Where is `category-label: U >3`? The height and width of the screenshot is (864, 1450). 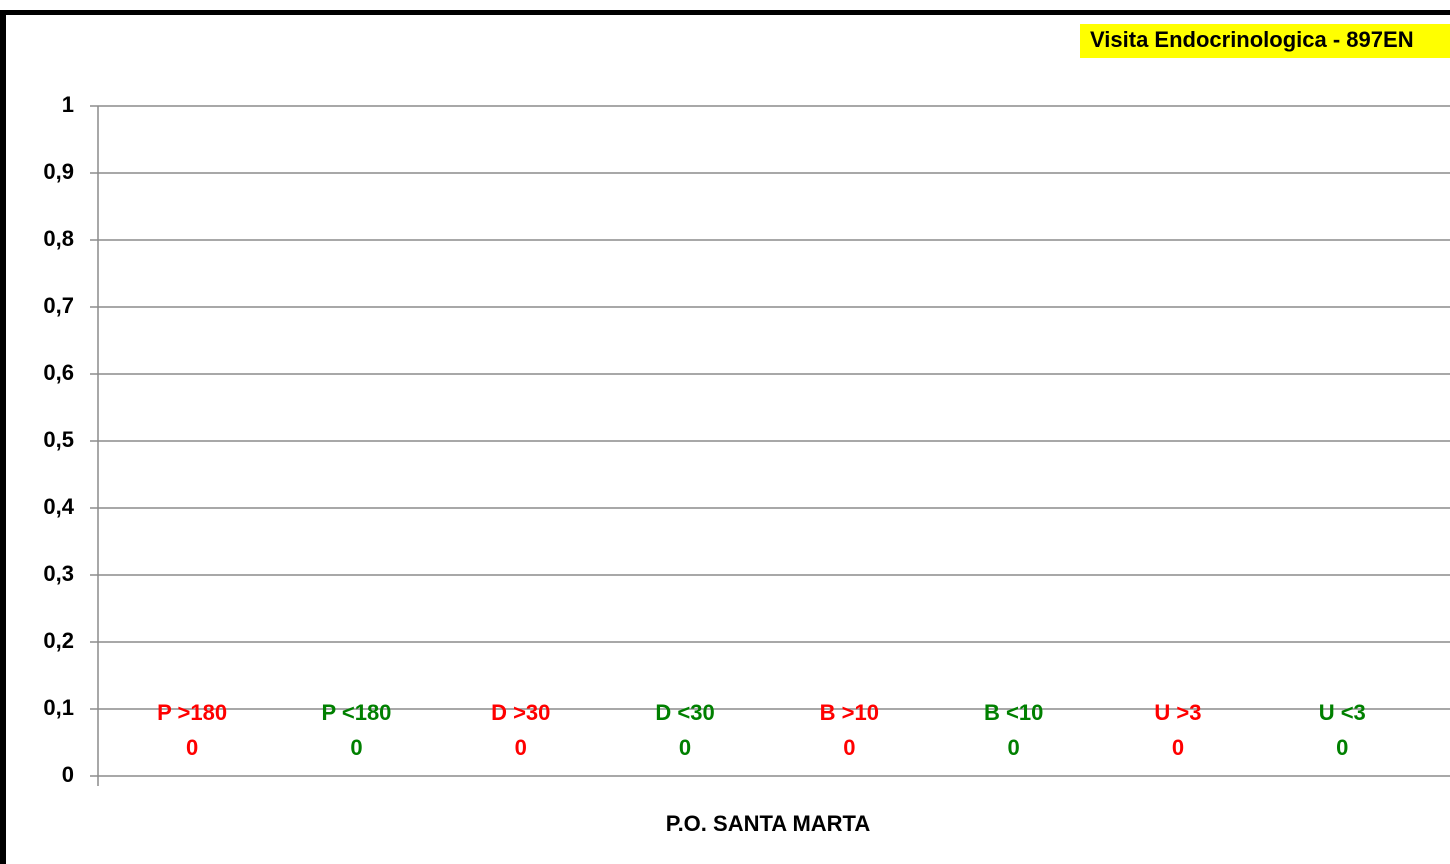 category-label: U >3 is located at coordinates (1177, 712).